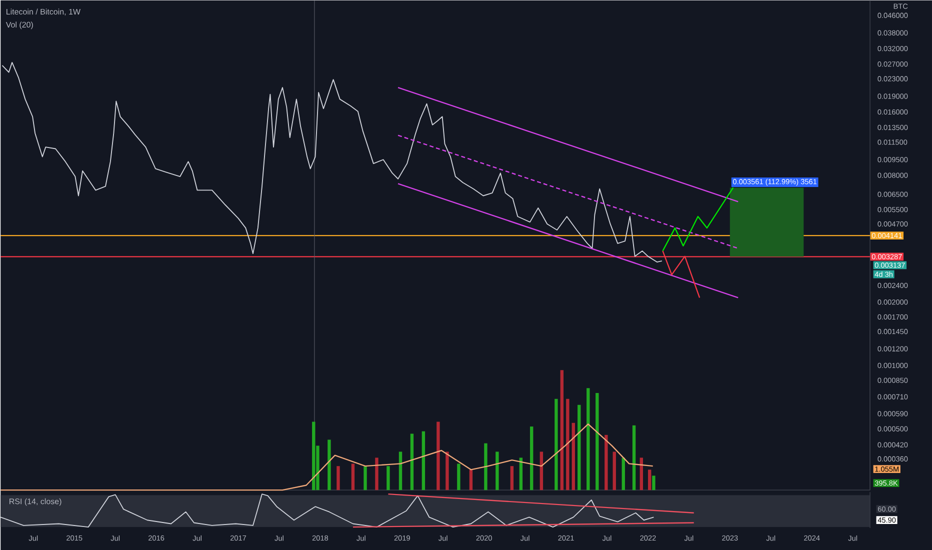 The height and width of the screenshot is (550, 932). Describe the element at coordinates (19, 26) in the screenshot. I see `chart-title: Vol (20)` at that location.